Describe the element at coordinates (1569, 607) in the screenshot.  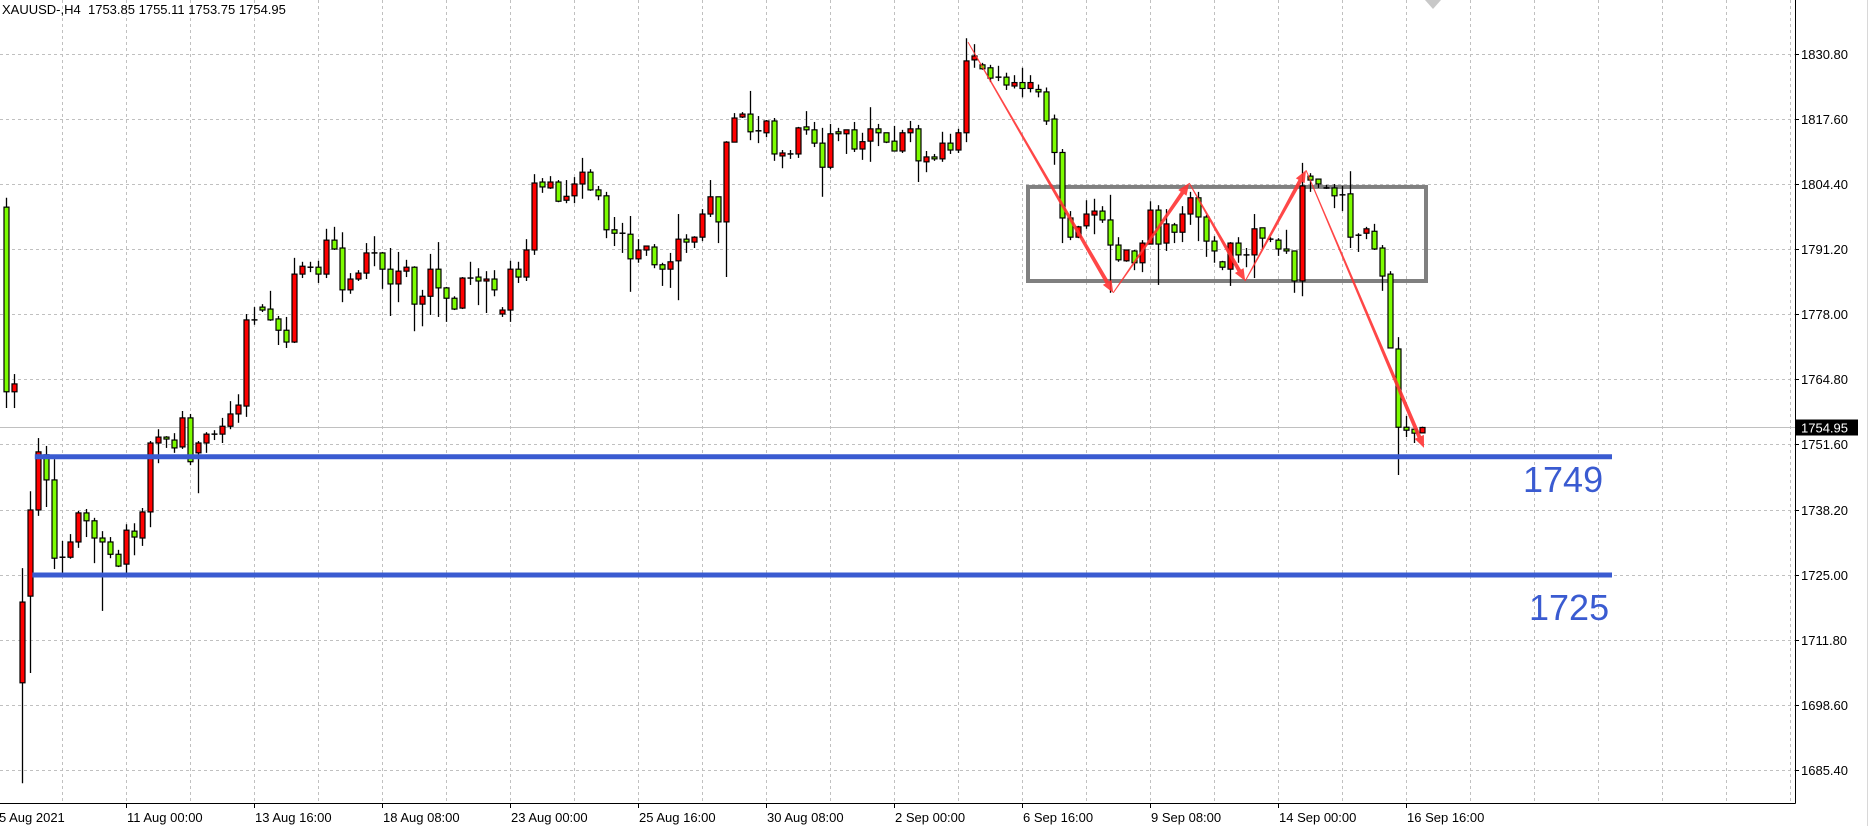
I see `level-label-1725: 1725` at that location.